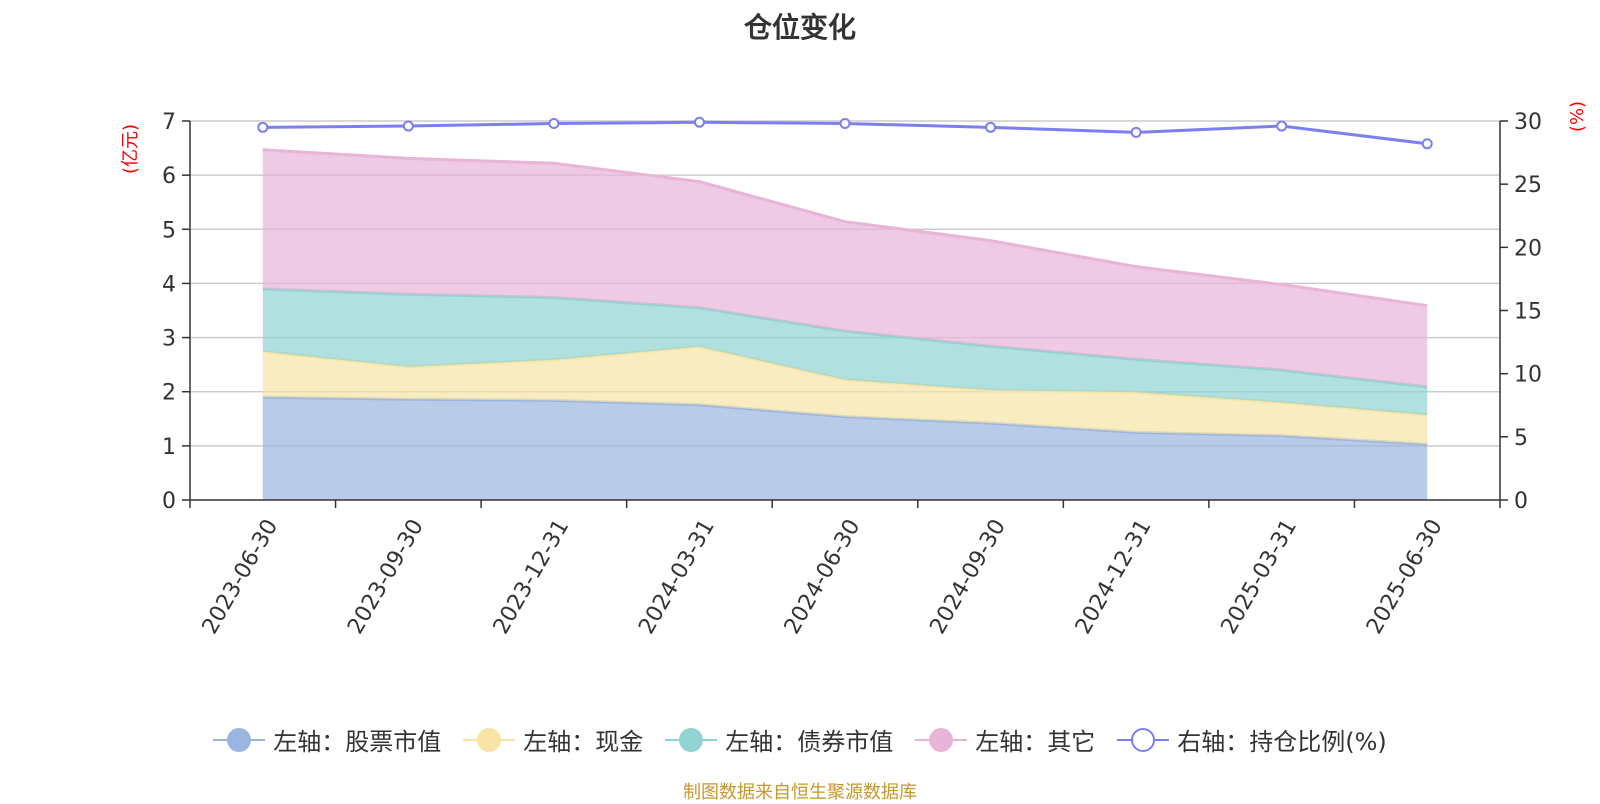  What do you see at coordinates (1528, 248) in the screenshot?
I see `right-axis-tick-label: 20` at bounding box center [1528, 248].